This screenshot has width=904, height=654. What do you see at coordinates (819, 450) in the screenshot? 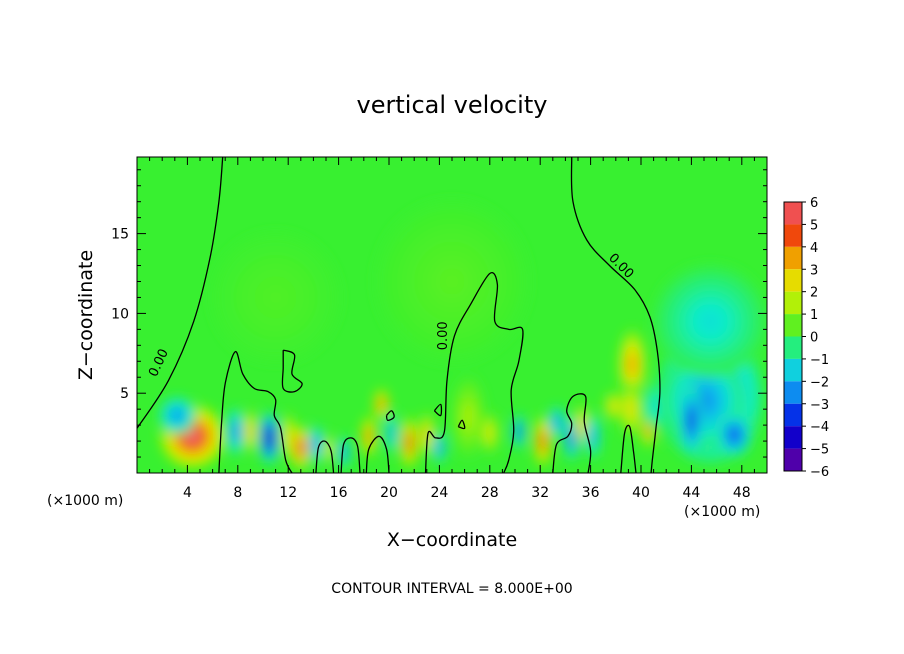
I see `colorbar-label: −5` at bounding box center [819, 450].